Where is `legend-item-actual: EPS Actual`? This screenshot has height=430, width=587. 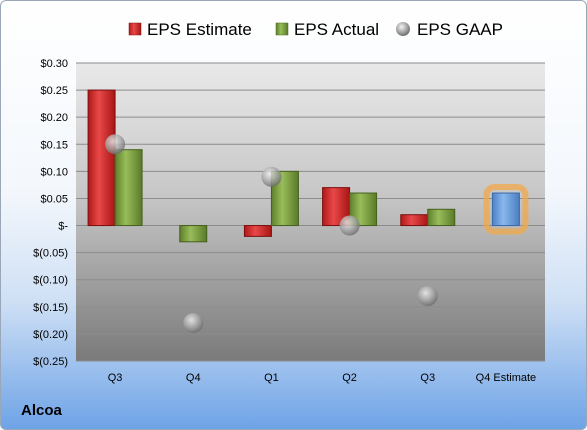
legend-item-actual: EPS Actual is located at coordinates (327, 29).